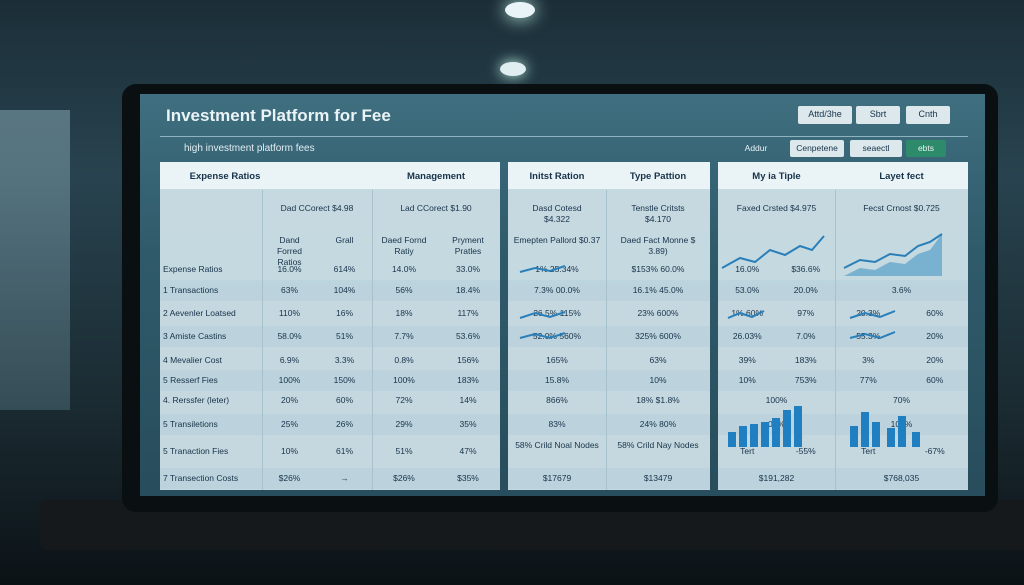 Image resolution: width=1024 pixels, height=585 pixels. Describe the element at coordinates (935, 313) in the screenshot. I see `cell: 60%` at that location.